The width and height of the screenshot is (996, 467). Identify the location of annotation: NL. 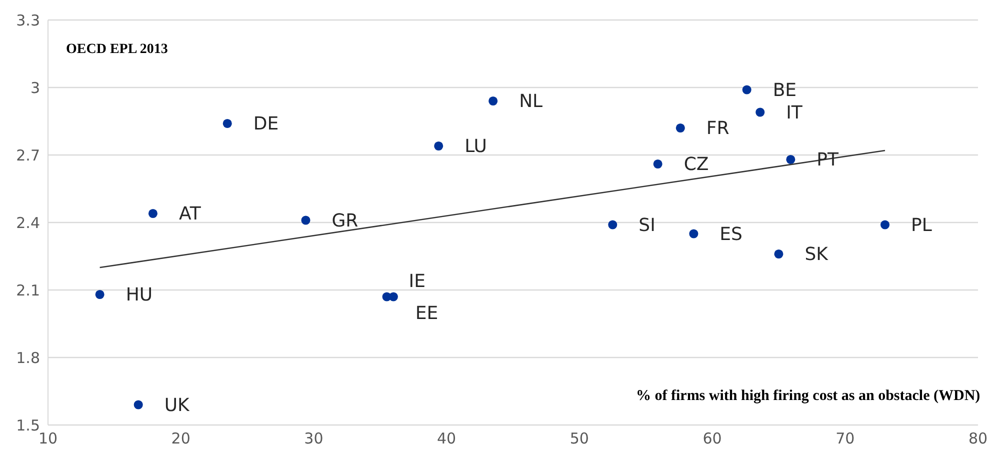
(531, 101).